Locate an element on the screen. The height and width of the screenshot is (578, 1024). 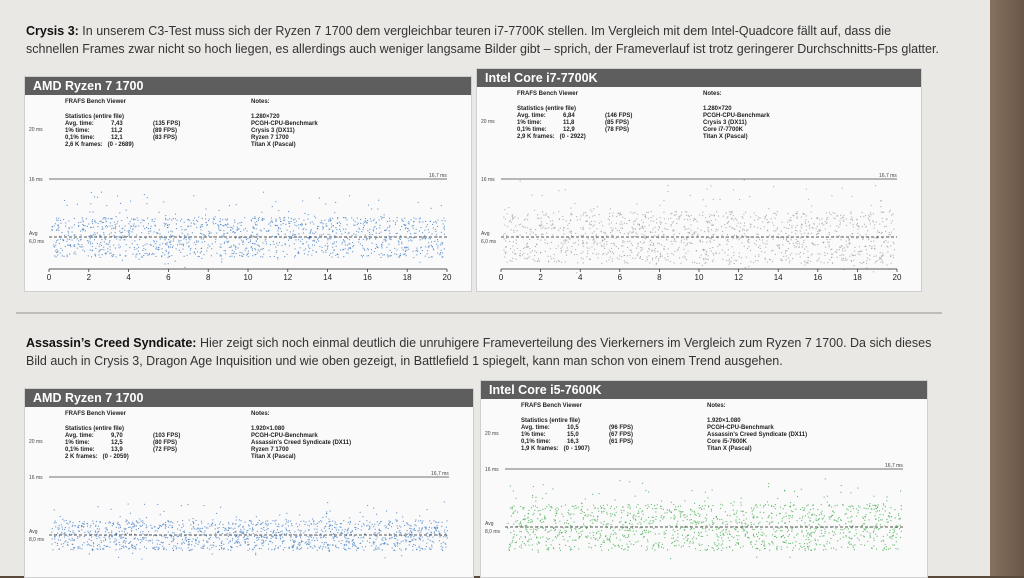
section-divider is located at coordinates (479, 313).